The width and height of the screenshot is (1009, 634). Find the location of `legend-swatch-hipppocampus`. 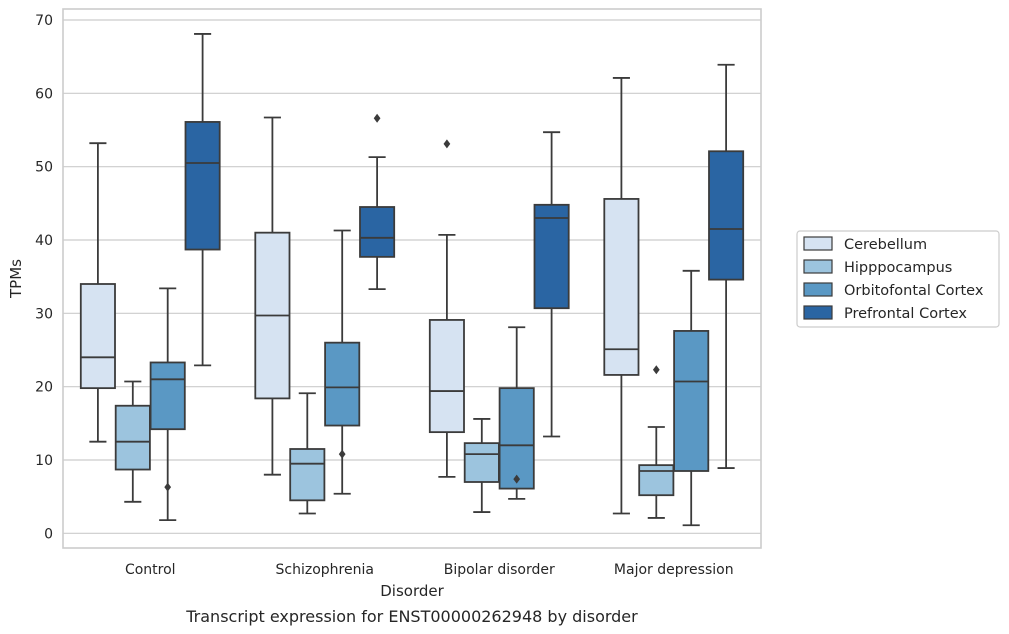

legend-swatch-hipppocampus is located at coordinates (818, 266).